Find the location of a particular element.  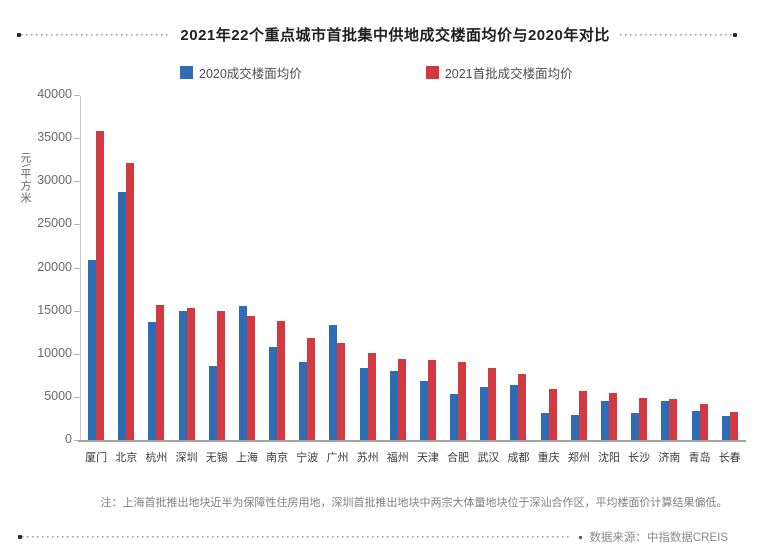

x-axis-label: 青岛 is located at coordinates (699, 458).